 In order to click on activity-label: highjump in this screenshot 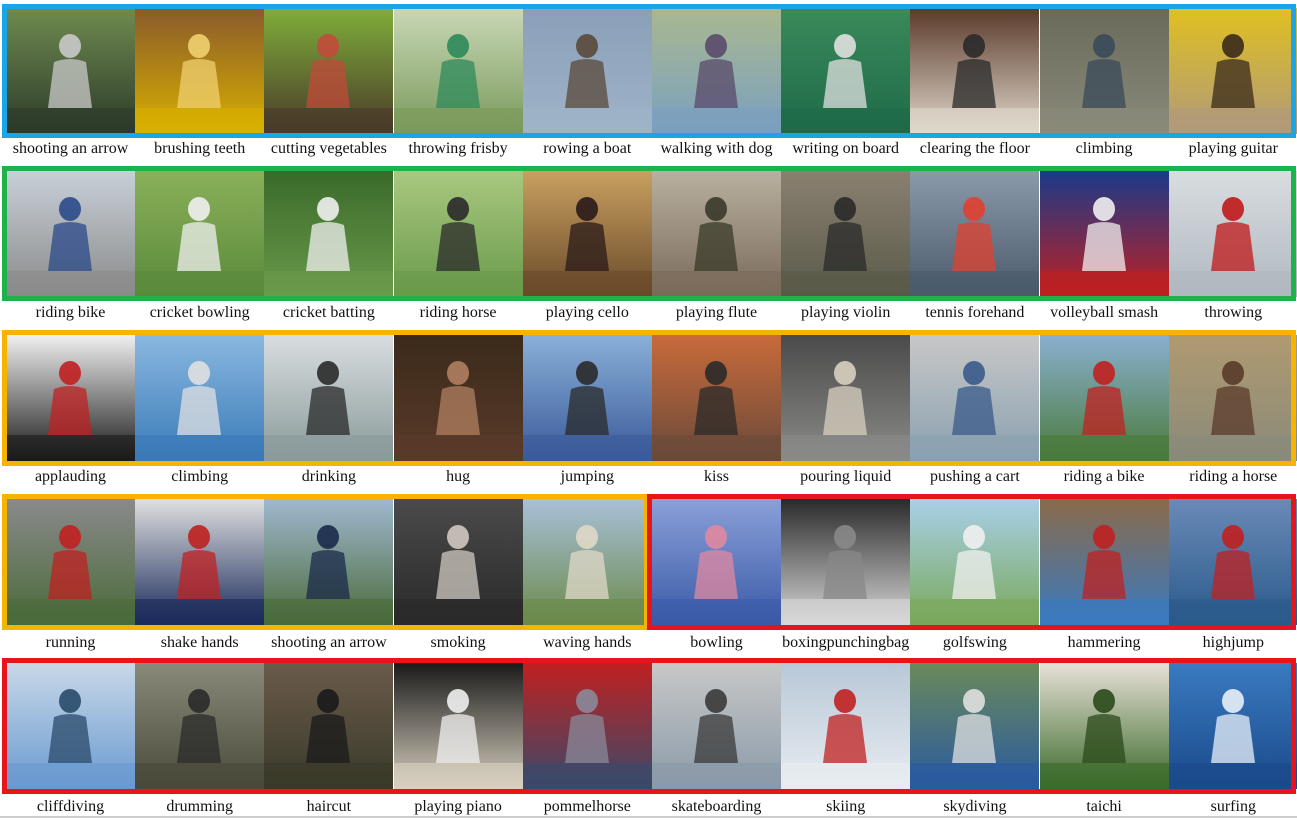, I will do `click(1233, 642)`.